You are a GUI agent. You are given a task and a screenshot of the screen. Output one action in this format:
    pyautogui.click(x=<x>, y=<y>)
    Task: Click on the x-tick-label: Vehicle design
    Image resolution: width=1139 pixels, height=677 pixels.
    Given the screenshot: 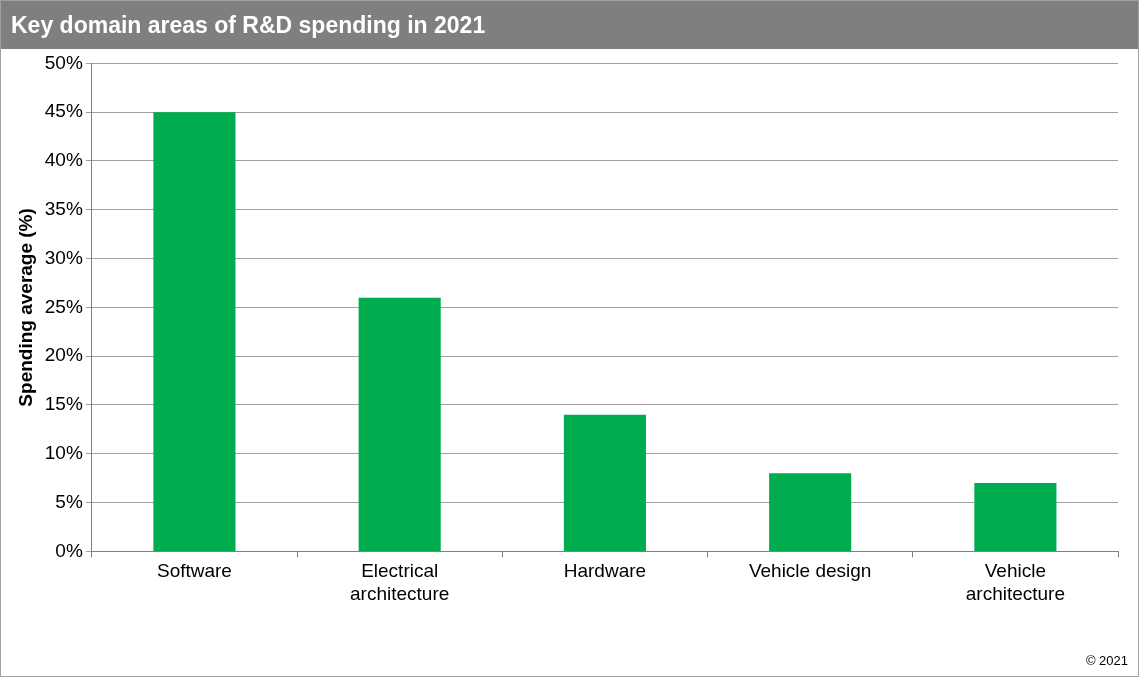 What is the action you would take?
    pyautogui.click(x=810, y=571)
    